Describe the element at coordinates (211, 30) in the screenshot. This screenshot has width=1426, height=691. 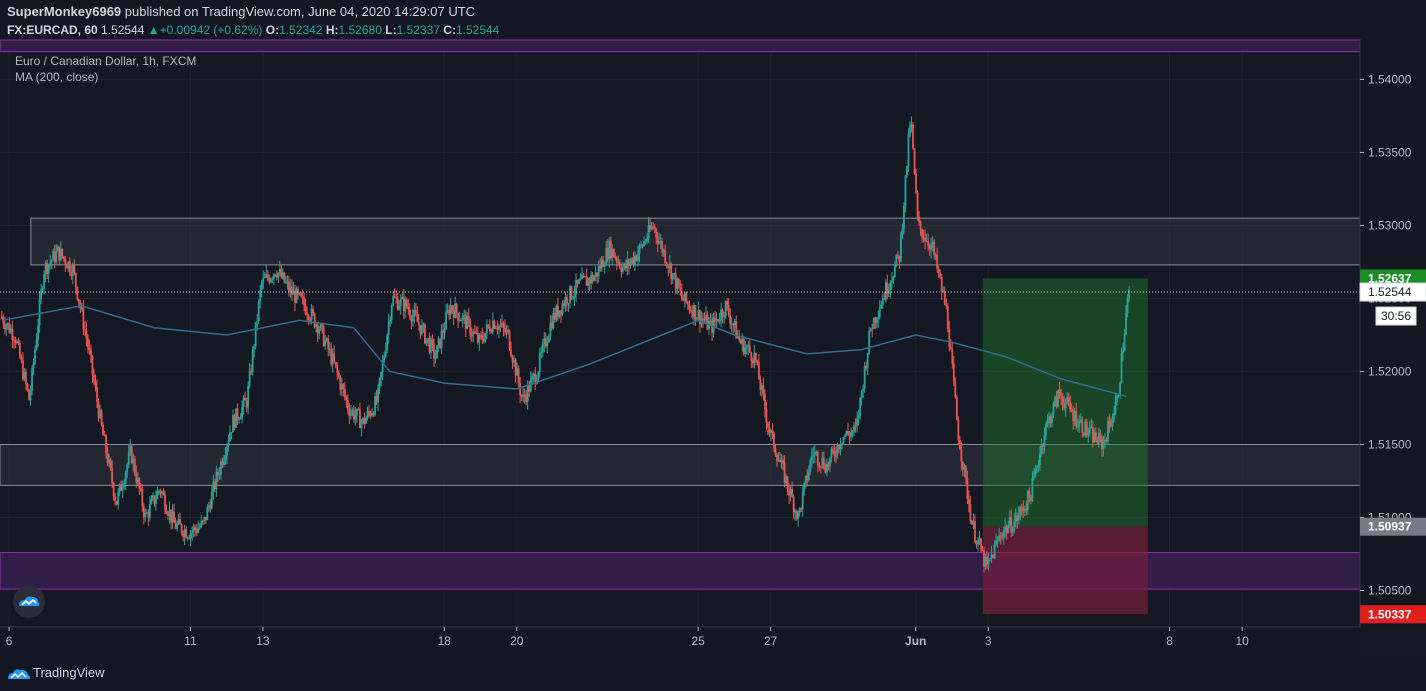
I see `price-change: +0.00942 (+0.62%)` at that location.